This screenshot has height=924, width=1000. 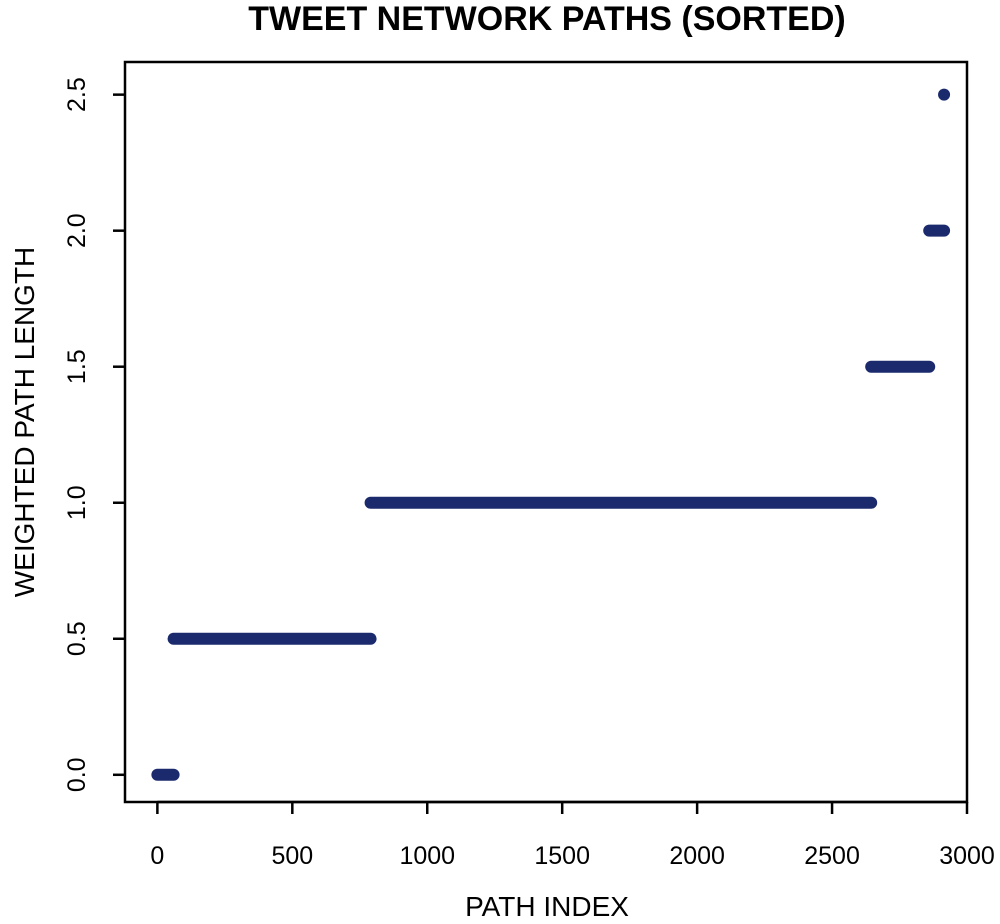 What do you see at coordinates (77, 230) in the screenshot?
I see `y-tick-label: 2.0` at bounding box center [77, 230].